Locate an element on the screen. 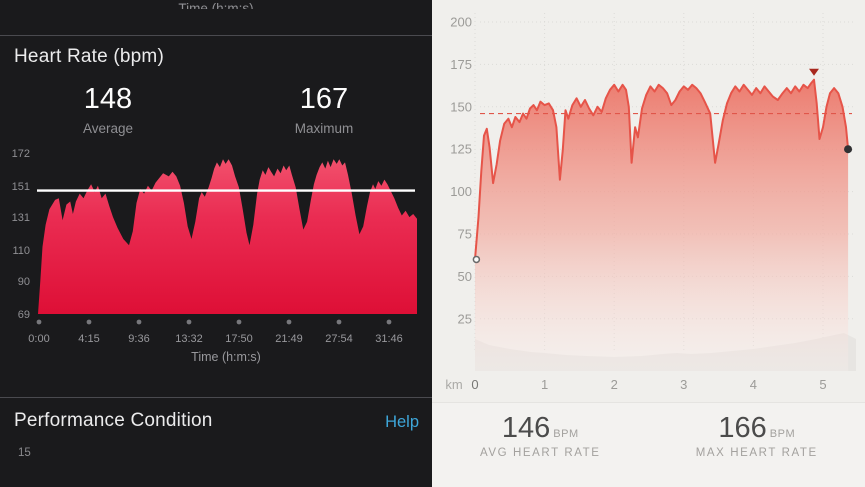 The height and width of the screenshot is (487, 865). svg-text: 31:46 is located at coordinates (389, 339).